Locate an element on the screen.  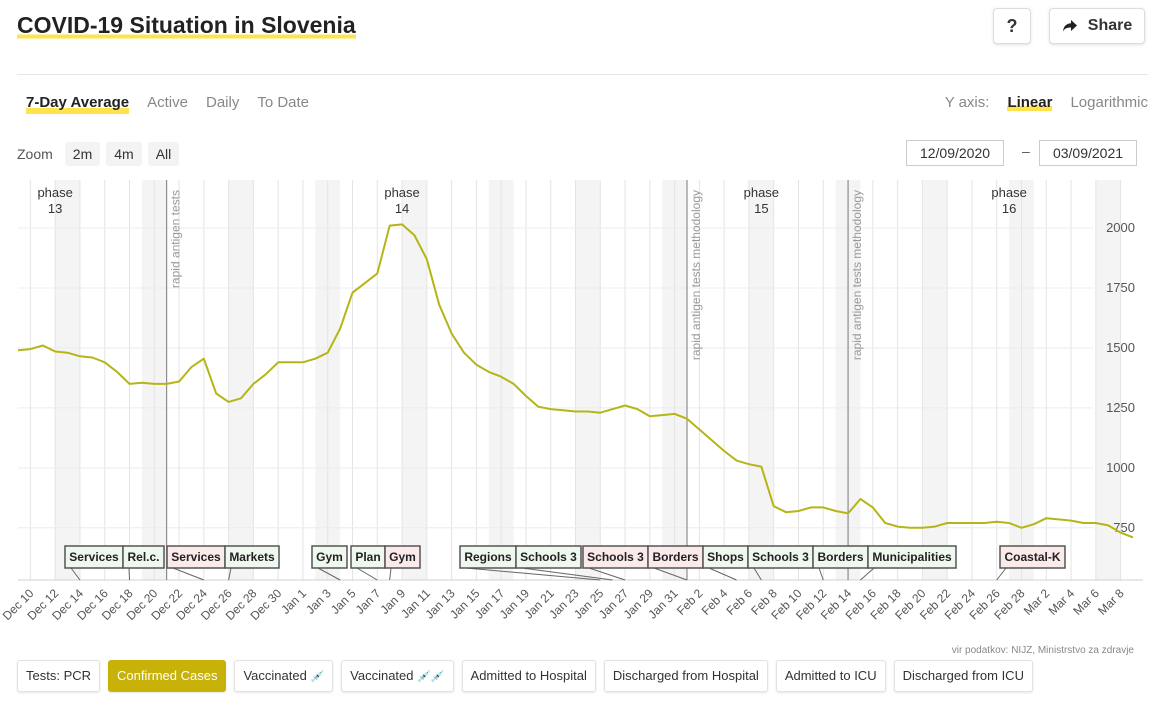
series-confirmed-cases-button: Confirmed Cases is located at coordinates (167, 676).